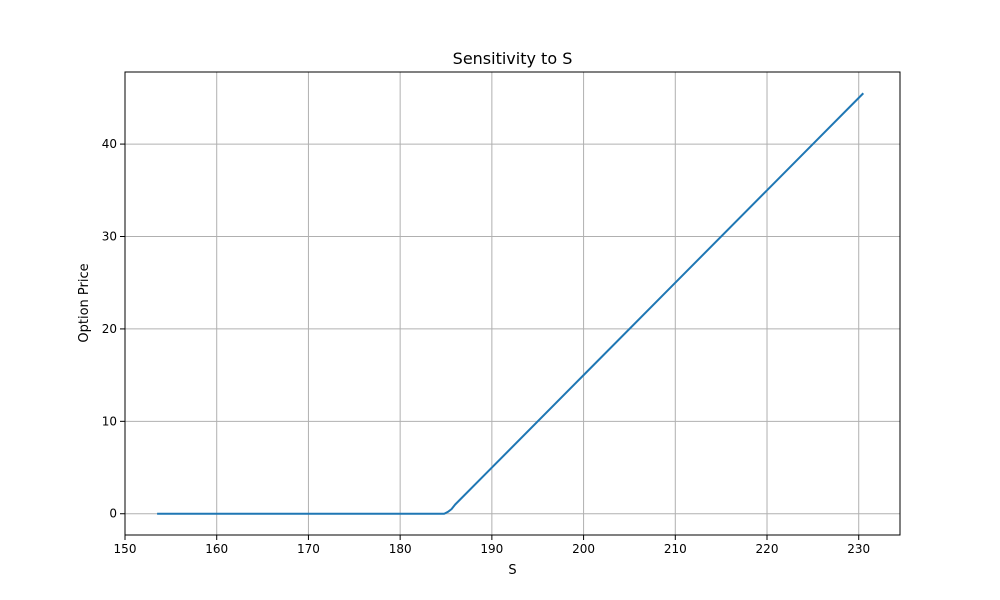 The image size is (1000, 600). I want to click on x-tick-label: 210, so click(675, 549).